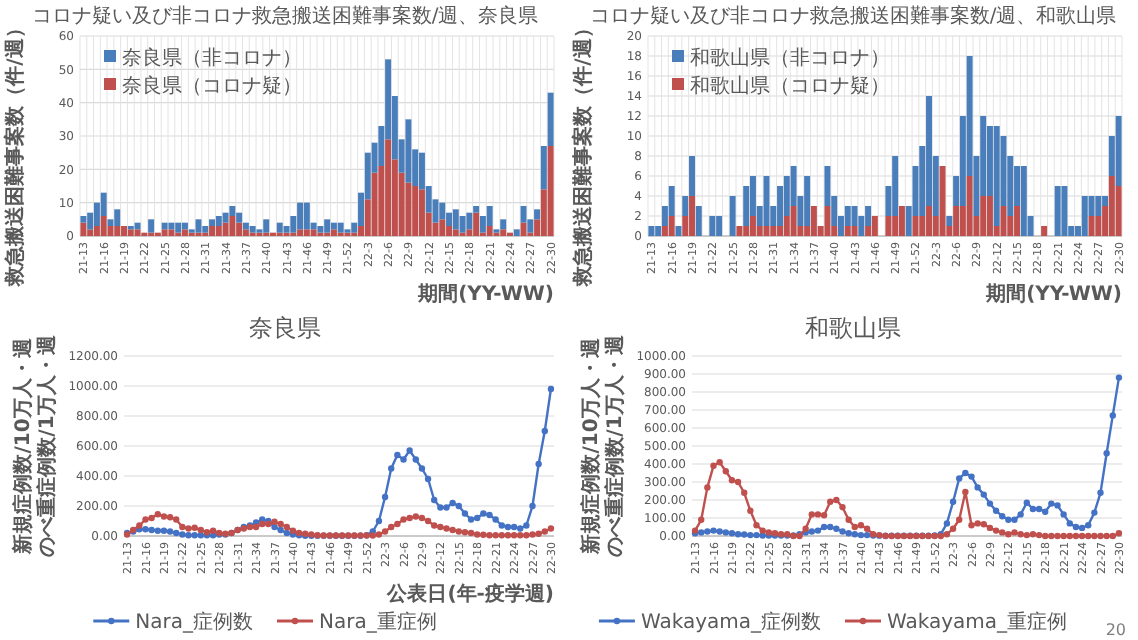 This screenshot has width=1138, height=640. Describe the element at coordinates (469, 594) in the screenshot. I see `x-axis-title: 公表日(年-疫学週)` at that location.